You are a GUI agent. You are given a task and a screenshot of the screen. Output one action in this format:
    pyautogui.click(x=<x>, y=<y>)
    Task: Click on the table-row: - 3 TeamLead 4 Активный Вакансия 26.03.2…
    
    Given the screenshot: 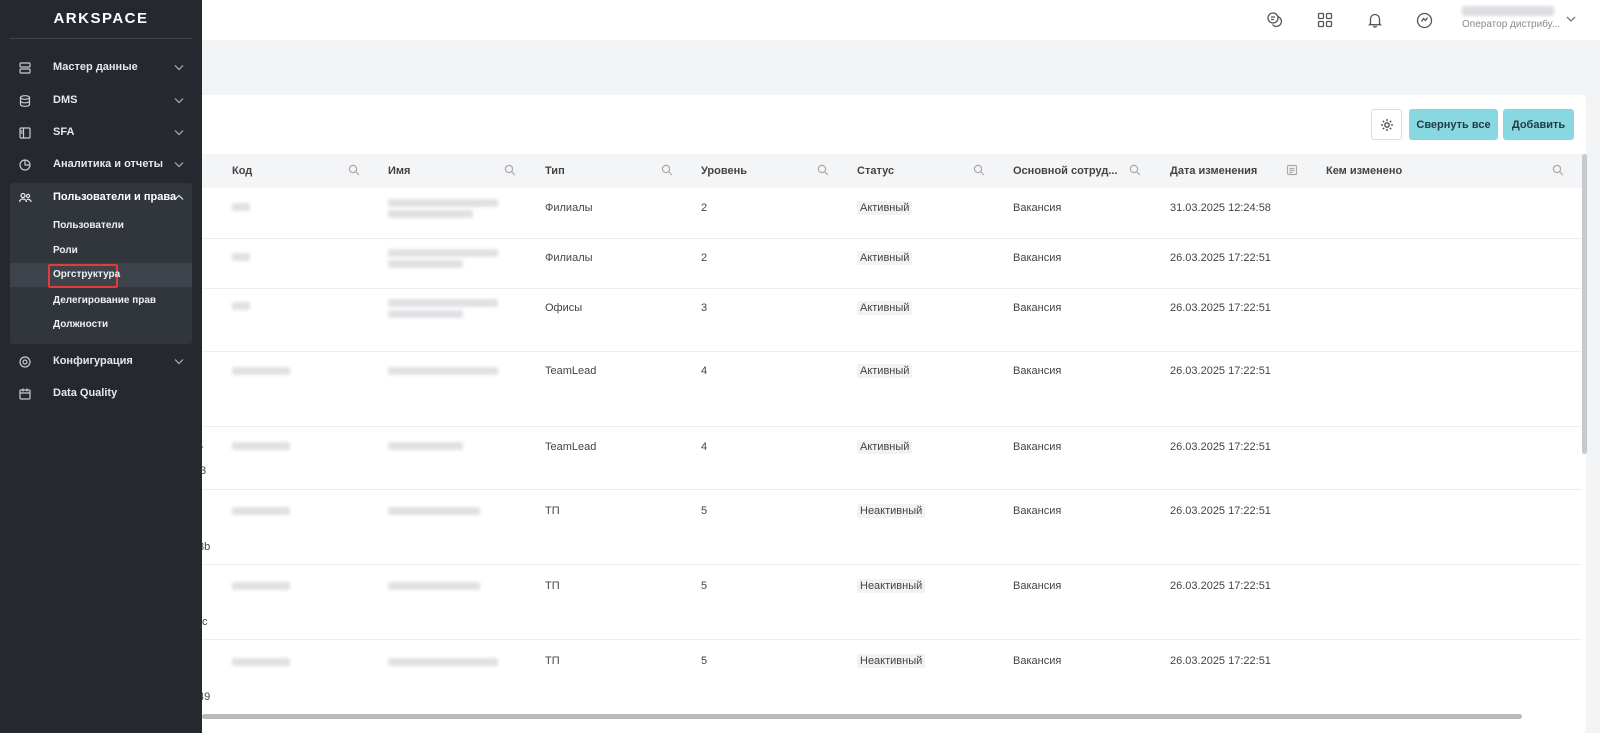 What is the action you would take?
    pyautogui.click(x=886, y=458)
    